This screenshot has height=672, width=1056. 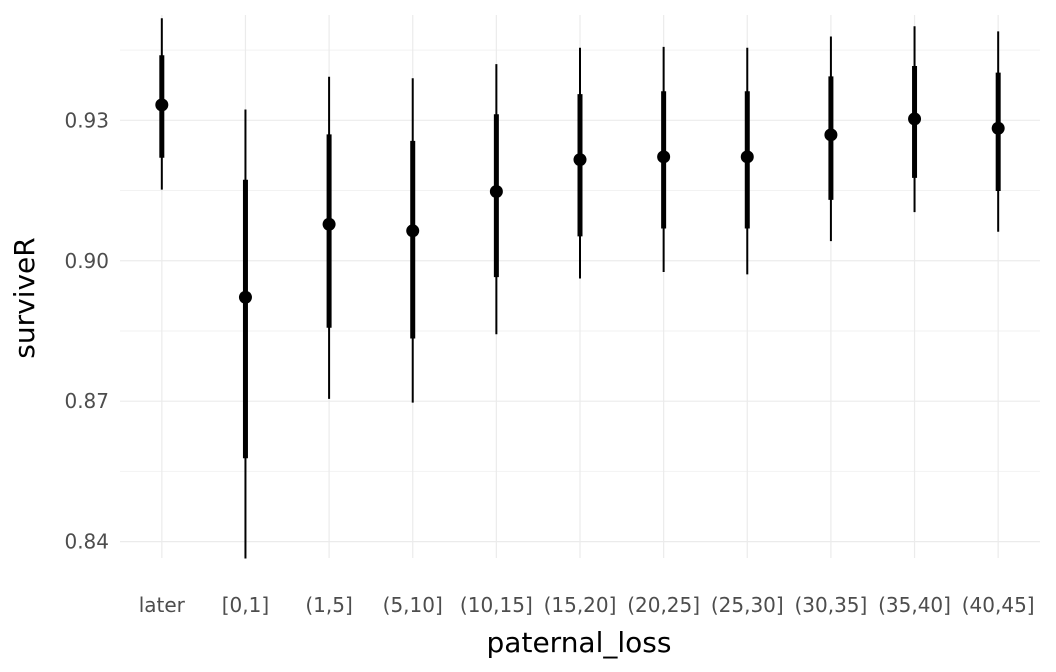 I want to click on y-tick-label: 0.87, so click(x=86, y=401).